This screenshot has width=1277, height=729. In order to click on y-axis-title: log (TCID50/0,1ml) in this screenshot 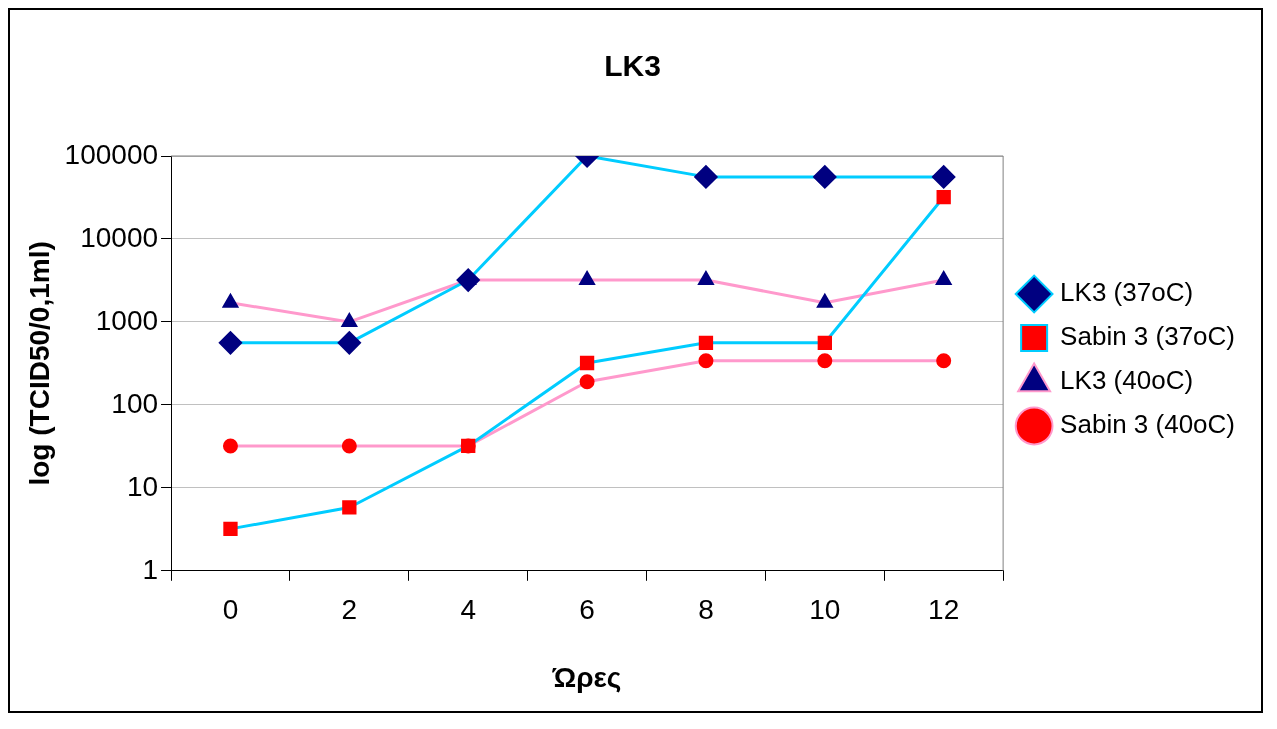, I will do `click(39, 363)`.